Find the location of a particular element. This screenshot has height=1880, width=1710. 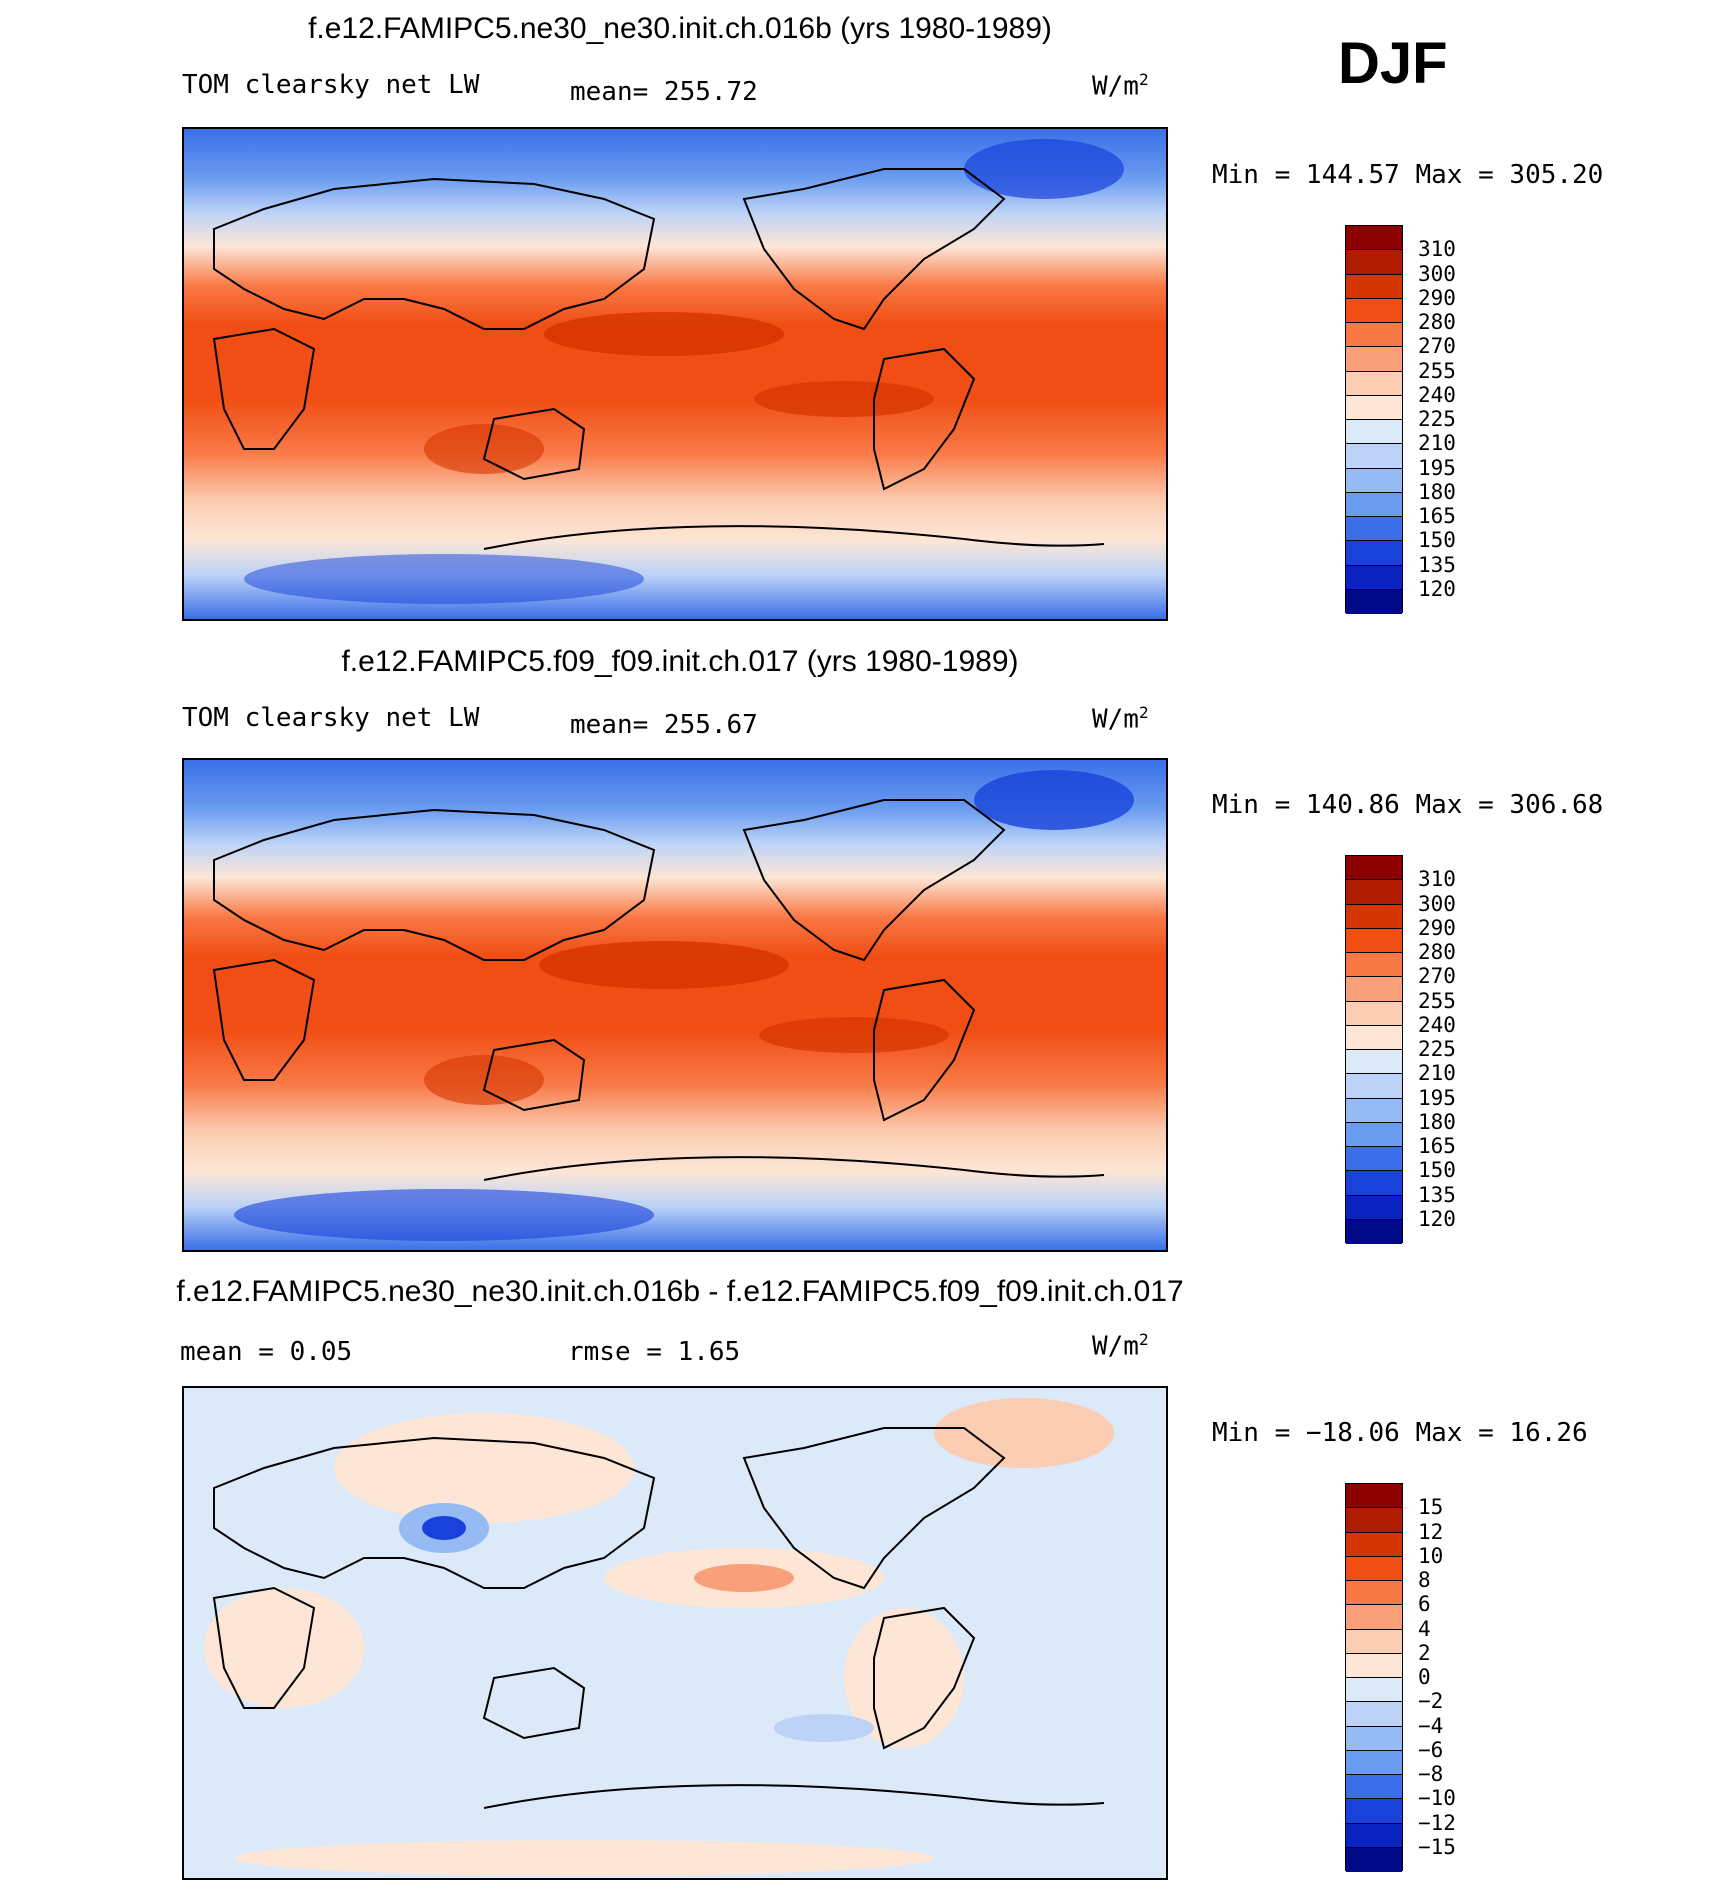

colorbar-tick-label: −10 is located at coordinates (1437, 1798).